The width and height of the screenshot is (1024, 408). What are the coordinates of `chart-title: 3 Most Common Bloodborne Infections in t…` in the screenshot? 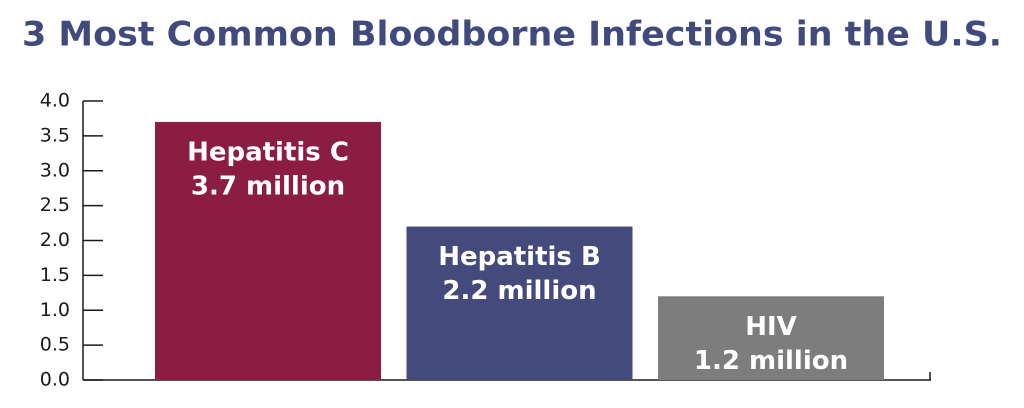 It's located at (512, 35).